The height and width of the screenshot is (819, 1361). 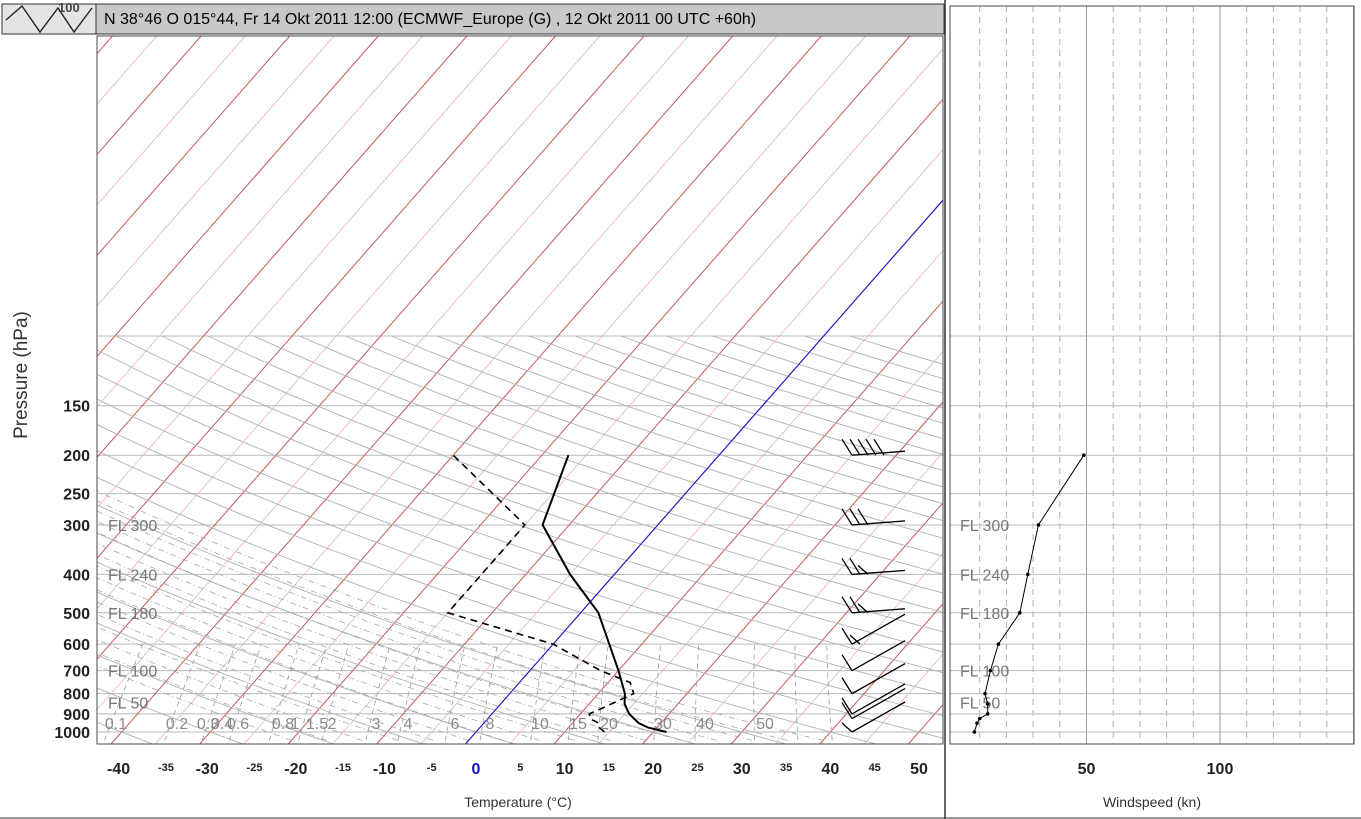 I want to click on windspeed-point, so click(x=974, y=732).